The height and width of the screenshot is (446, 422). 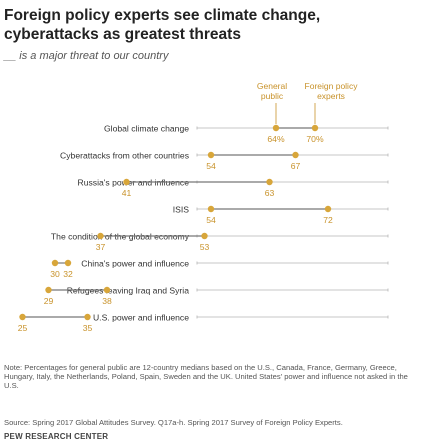 I want to click on legend-general-public: public, so click(x=272, y=96).